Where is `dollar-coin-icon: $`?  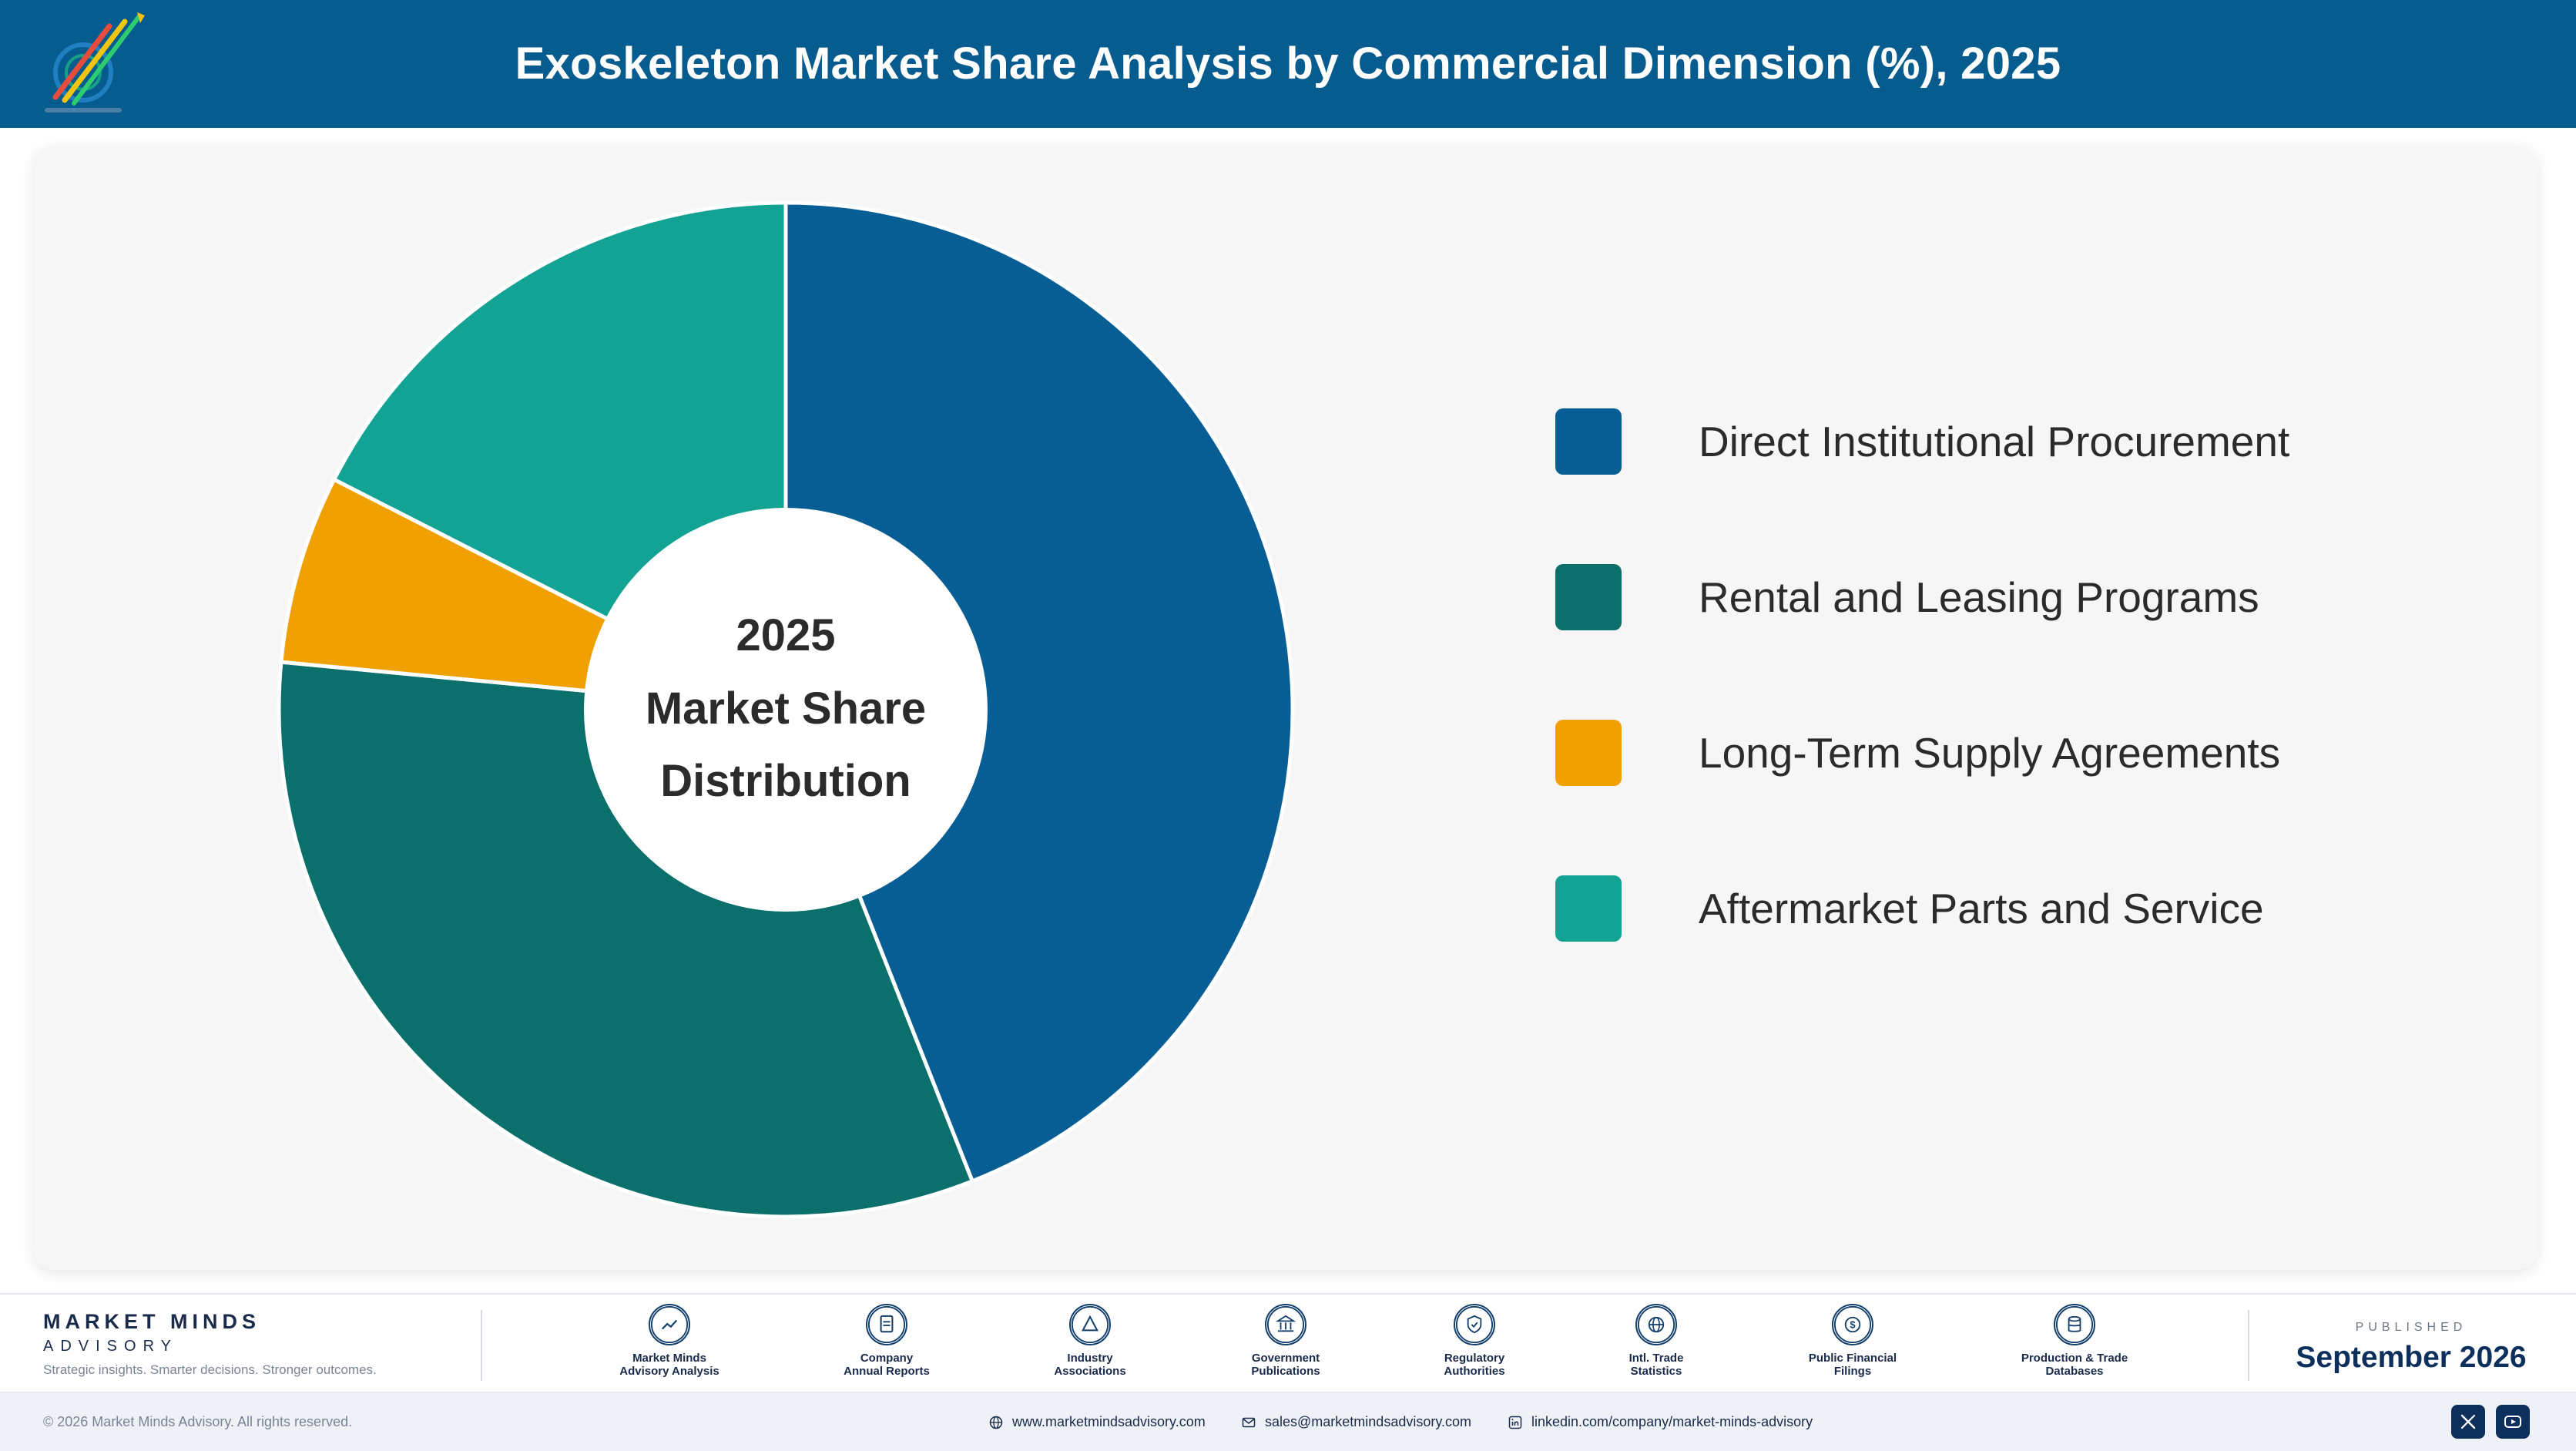 dollar-coin-icon: $ is located at coordinates (1852, 1324).